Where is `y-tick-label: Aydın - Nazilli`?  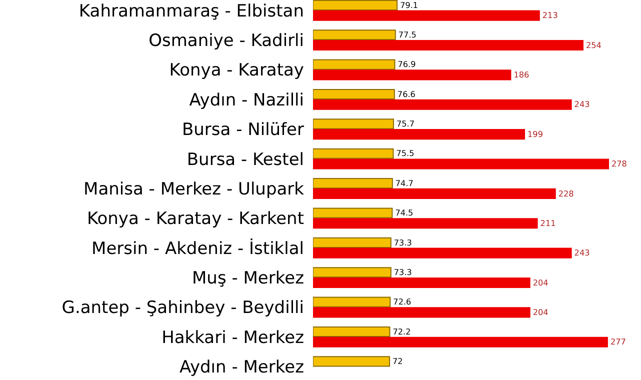 y-tick-label: Aydın - Nazilli is located at coordinates (246, 100).